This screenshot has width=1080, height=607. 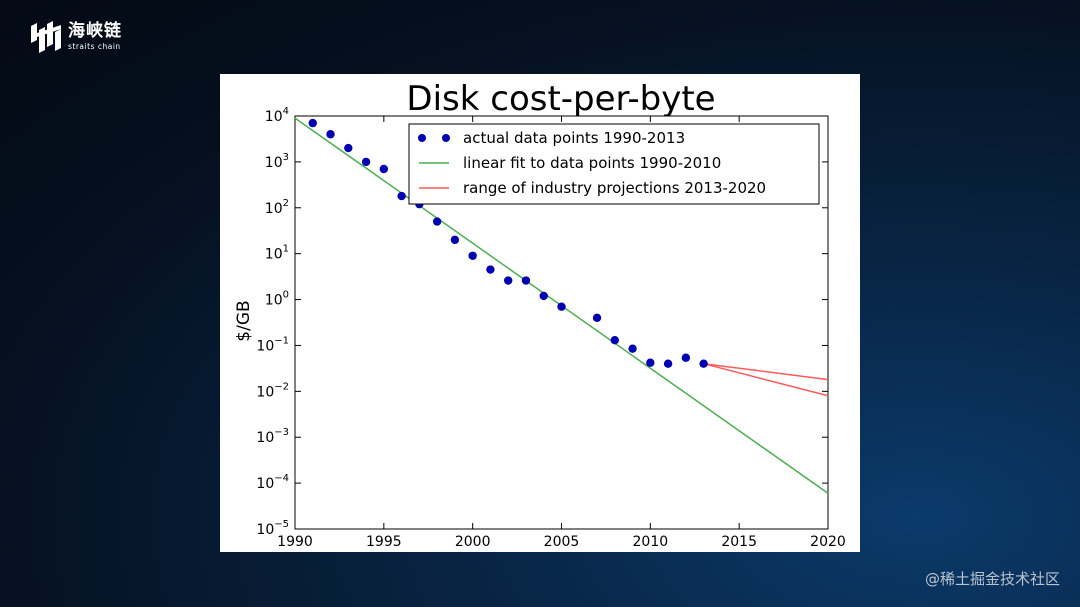 What do you see at coordinates (272, 390) in the screenshot?
I see `y-tick-label: 10⁻²` at bounding box center [272, 390].